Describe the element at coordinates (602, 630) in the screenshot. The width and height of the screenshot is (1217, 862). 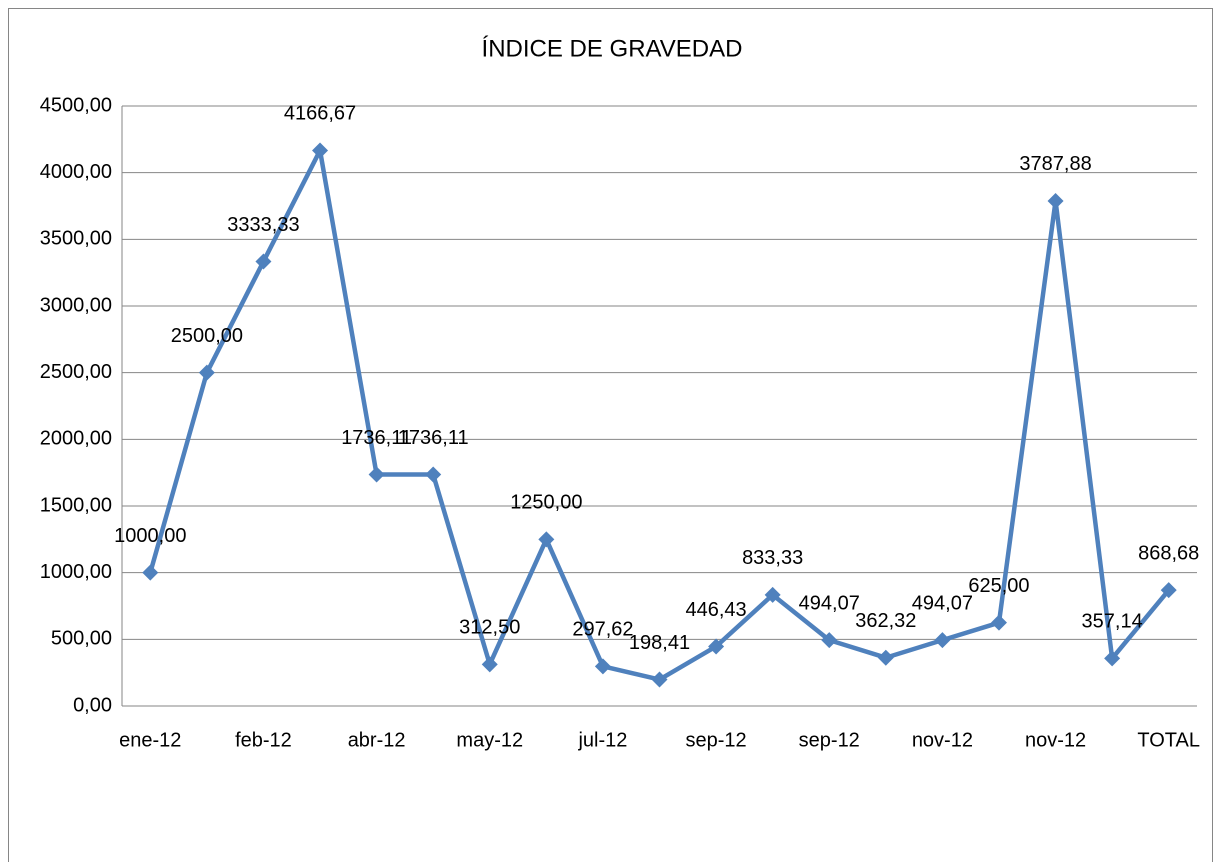
I see `data-label: 297,62` at that location.